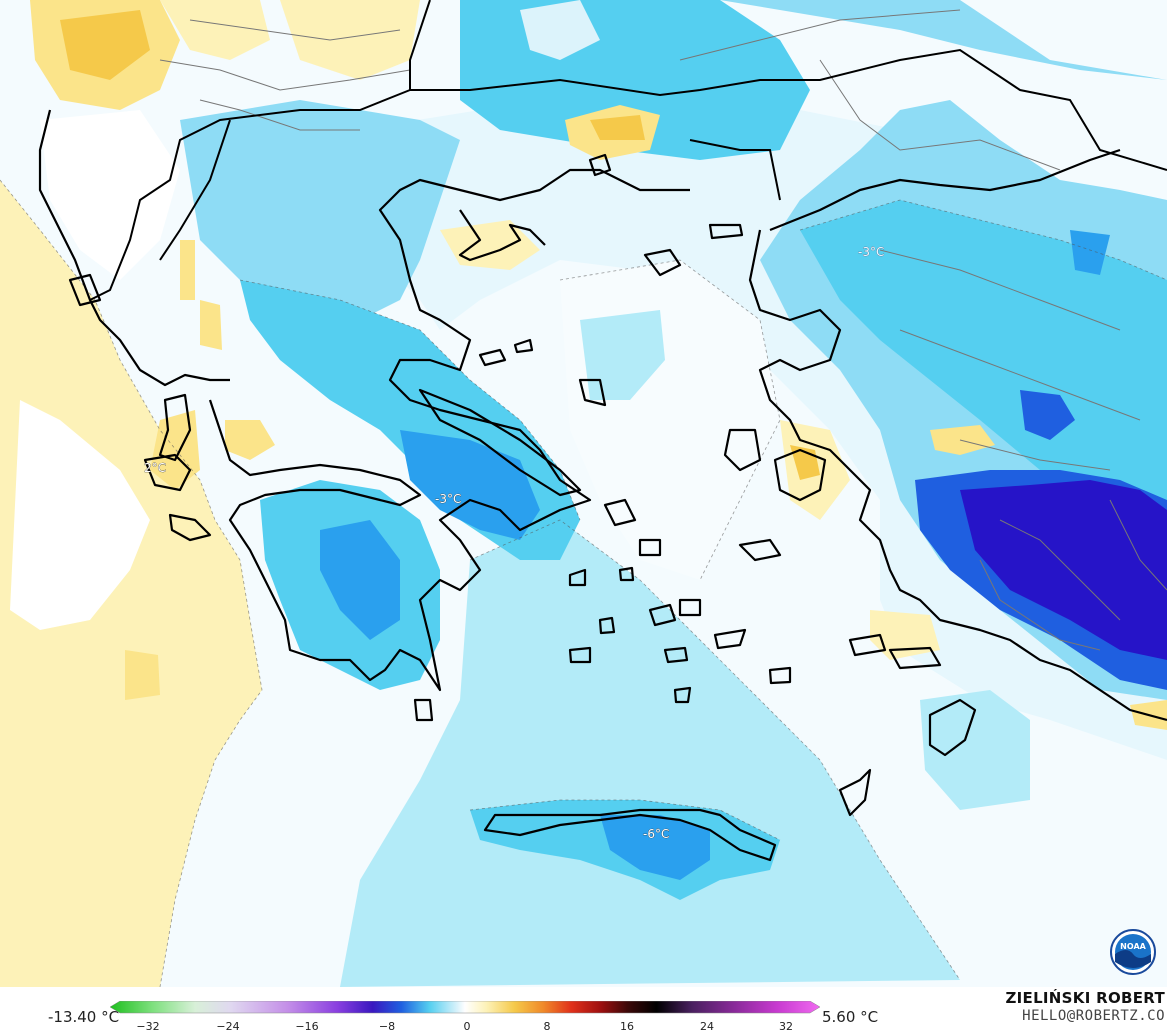  What do you see at coordinates (80, 515) in the screenshot?
I see `anomaly-area-ionian-white` at bounding box center [80, 515].